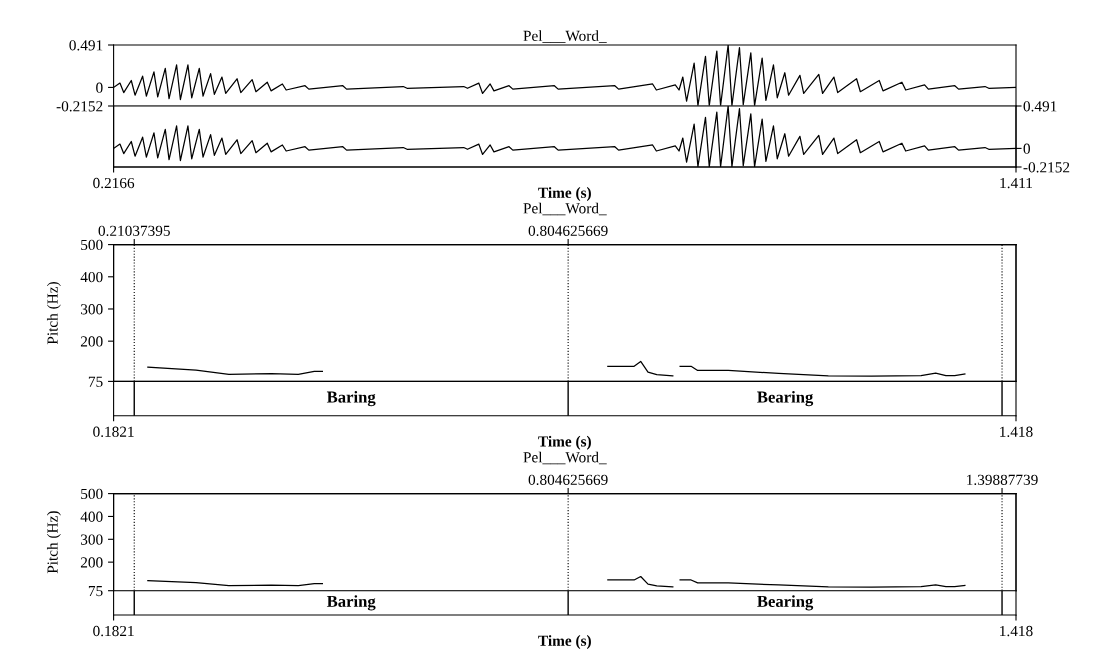 This screenshot has width=1110, height=655. What do you see at coordinates (1002, 480) in the screenshot?
I see `x2-tick-label: 1.39887739` at bounding box center [1002, 480].